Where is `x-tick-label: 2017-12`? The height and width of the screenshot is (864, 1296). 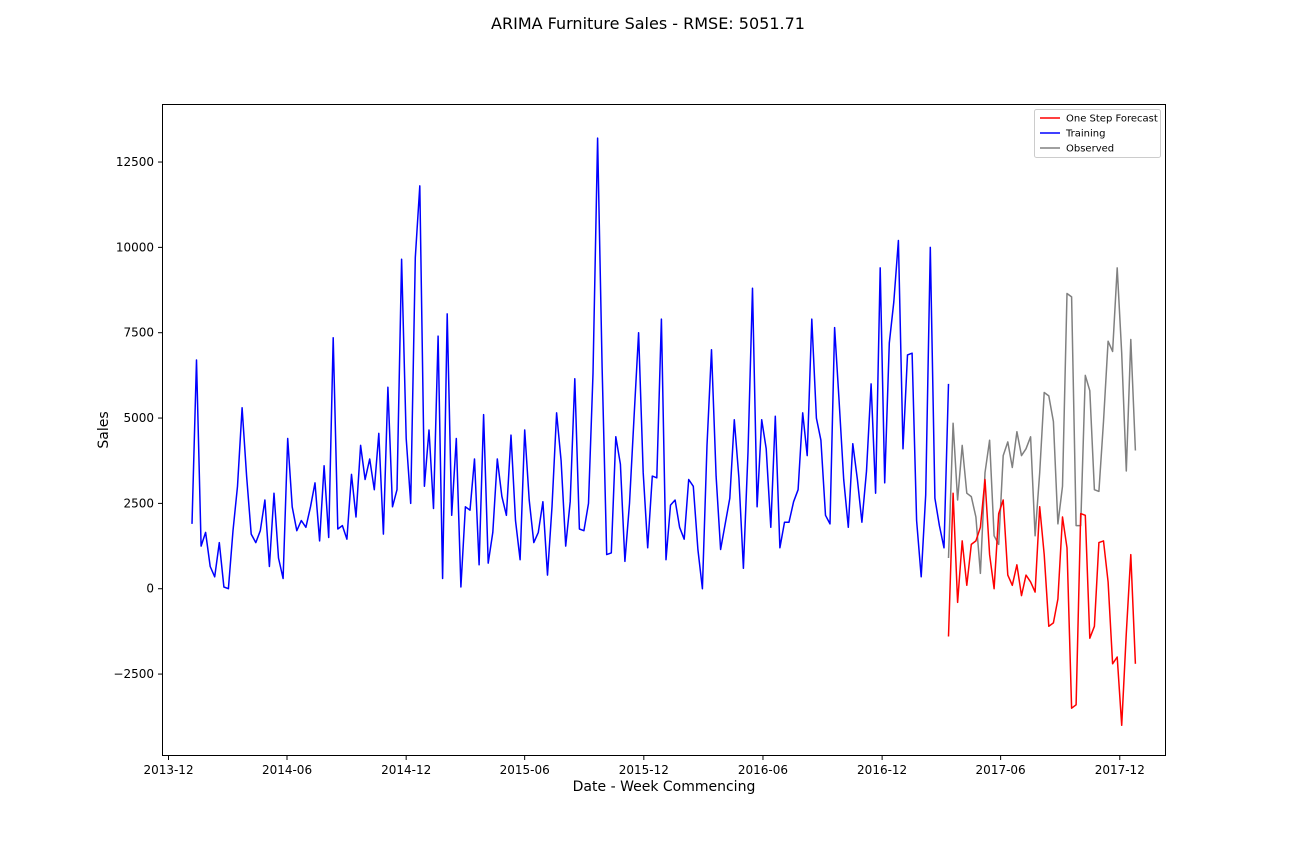
x-tick-label: 2017-12 is located at coordinates (1120, 770).